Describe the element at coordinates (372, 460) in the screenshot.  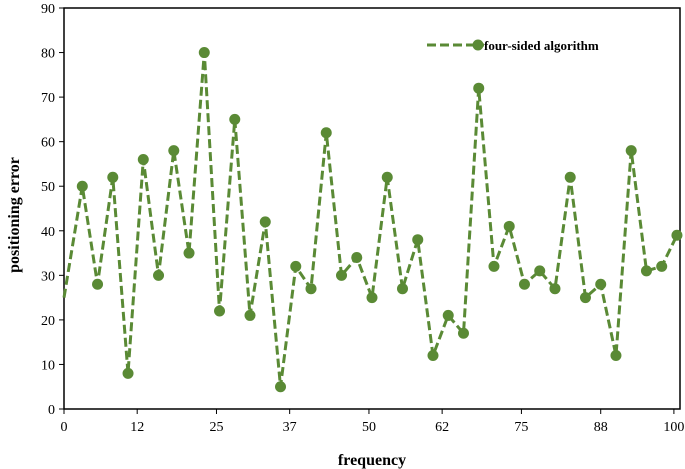
I see `x-axis-label: frequency` at that location.